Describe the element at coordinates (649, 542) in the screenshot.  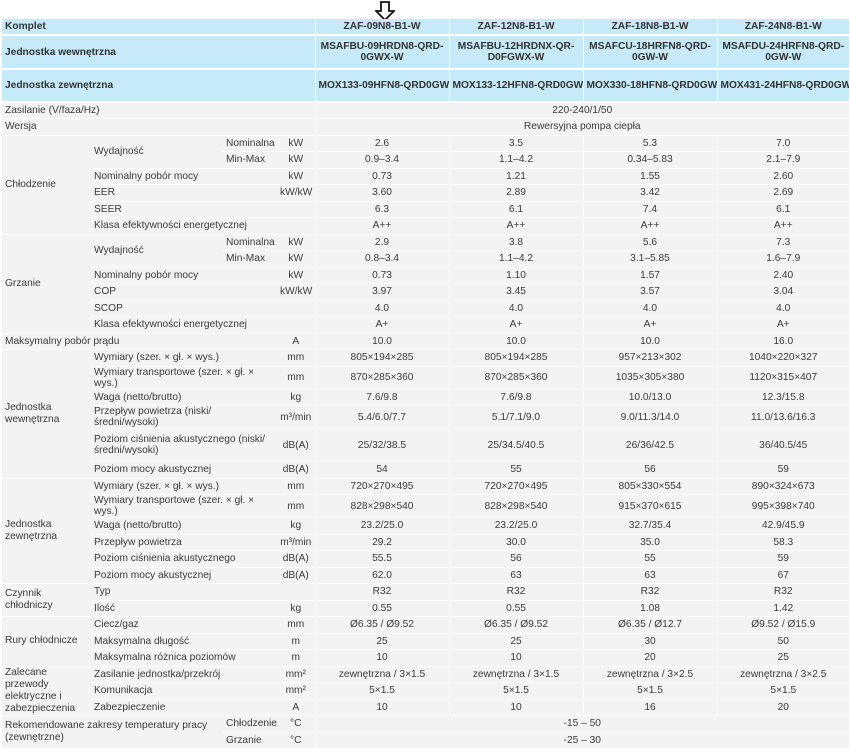
I see `value-cell: 35.0` at that location.